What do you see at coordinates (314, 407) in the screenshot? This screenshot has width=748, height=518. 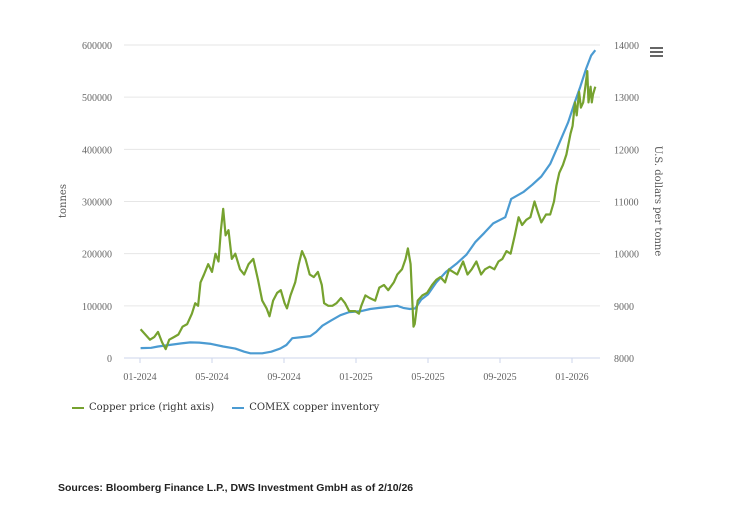 I see `legend-label: COMEX copper inventory` at bounding box center [314, 407].